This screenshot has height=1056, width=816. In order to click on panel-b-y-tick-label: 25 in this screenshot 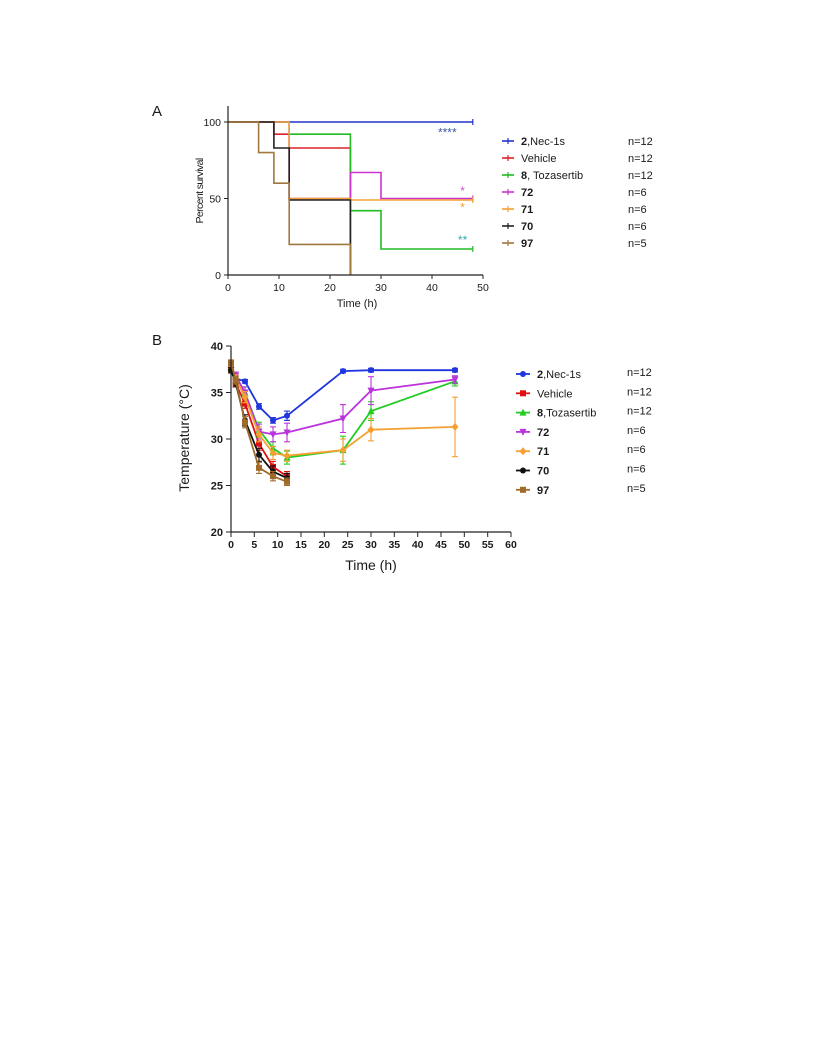, I will do `click(217, 487)`.